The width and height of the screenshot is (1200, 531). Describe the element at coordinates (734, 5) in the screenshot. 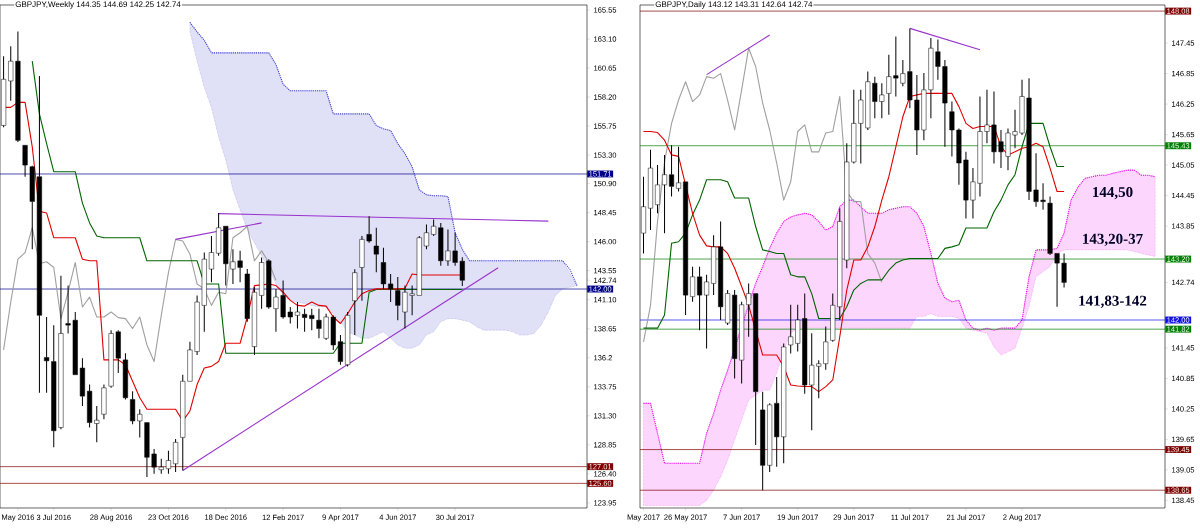

I see `chart-title: GBPJPY,Daily 143.12 143.31 142.64 142.74` at that location.